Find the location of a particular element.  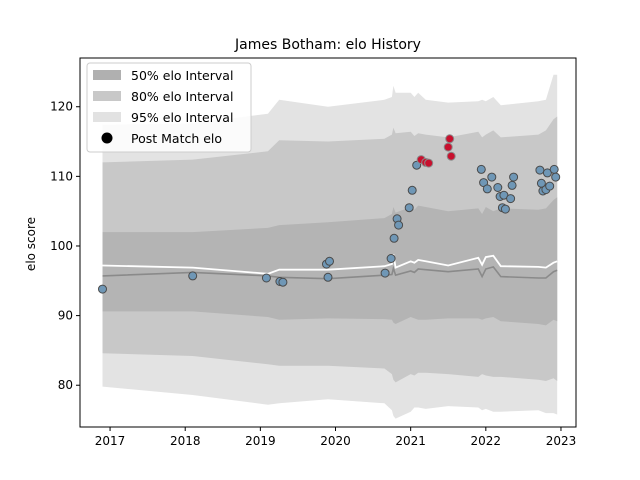

y-tick-label: 90 is located at coordinates (65, 316).